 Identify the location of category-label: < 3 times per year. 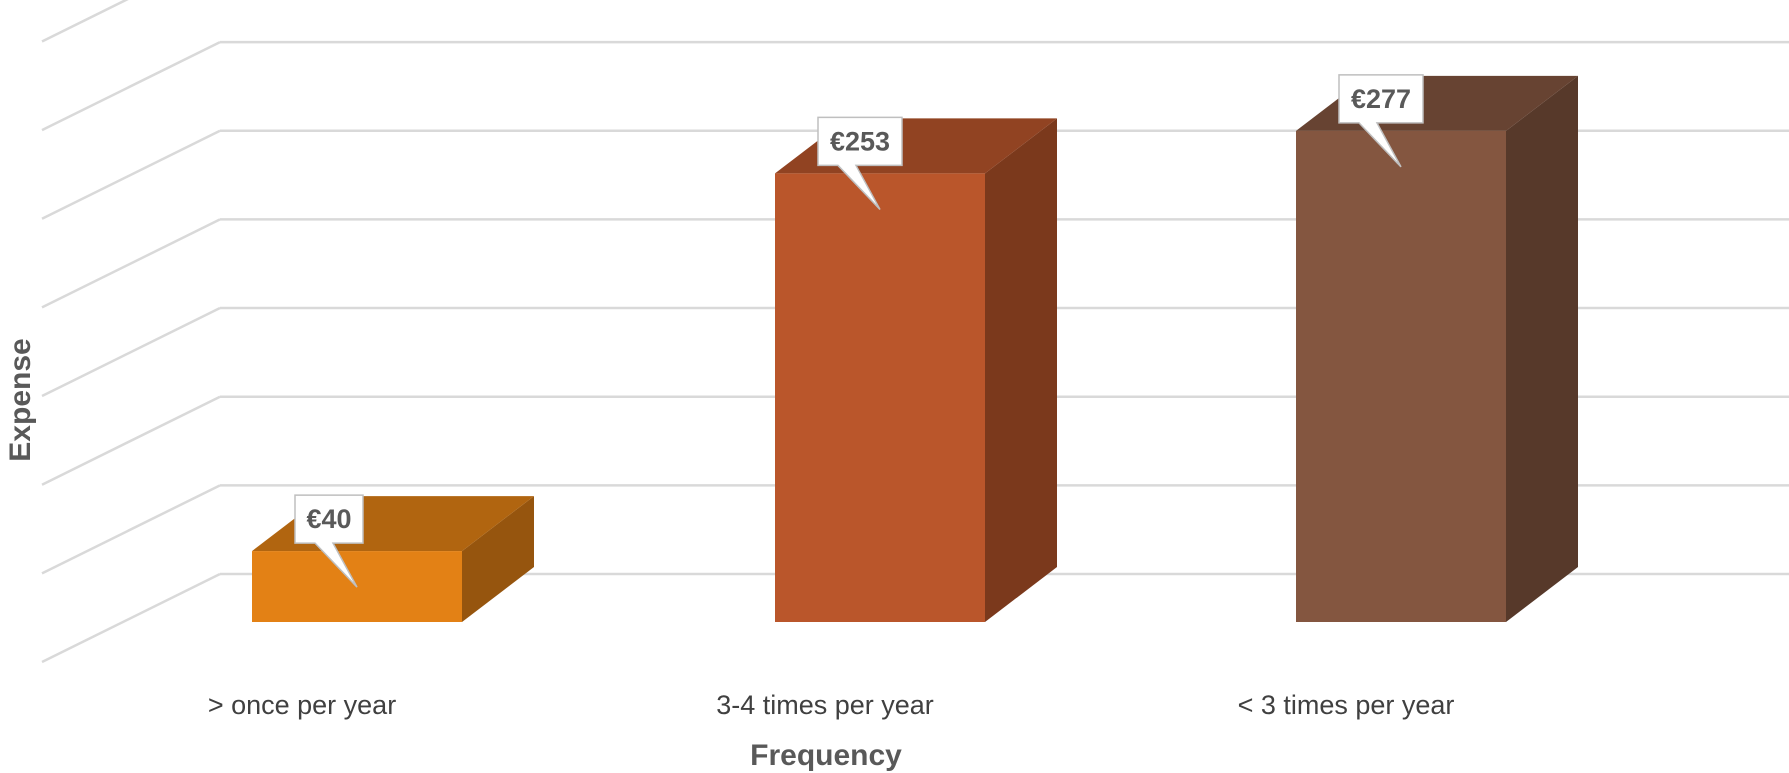
(1346, 705).